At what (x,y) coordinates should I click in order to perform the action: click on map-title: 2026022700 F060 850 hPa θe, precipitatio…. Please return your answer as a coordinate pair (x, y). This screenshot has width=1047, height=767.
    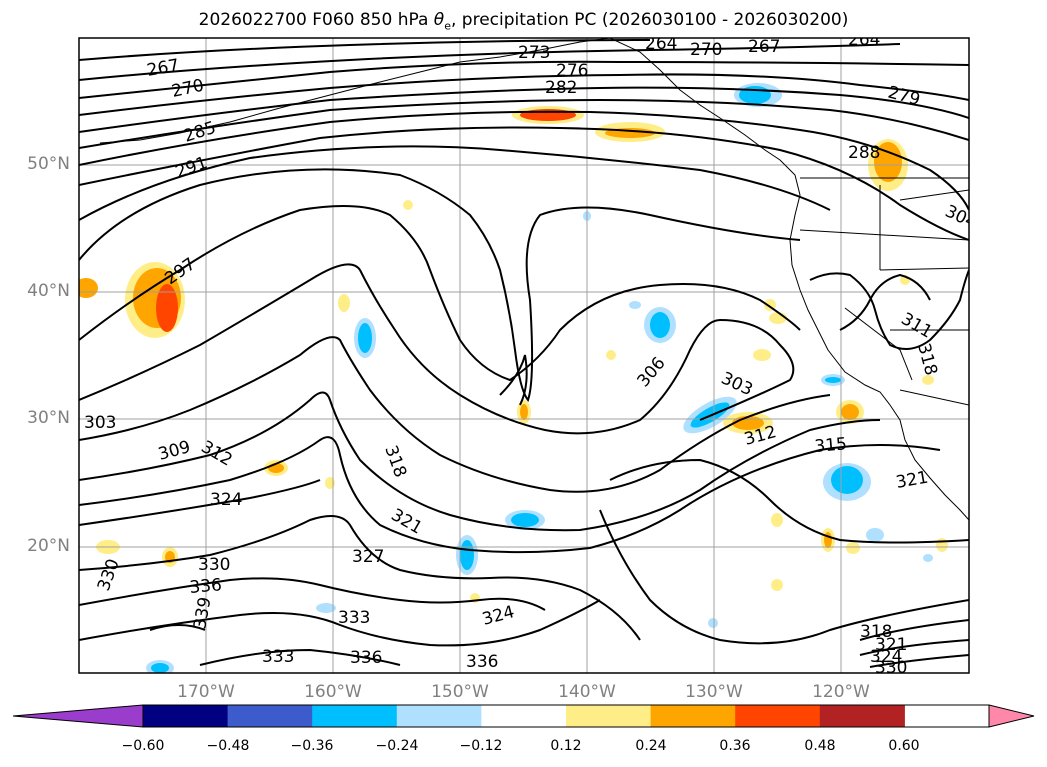
    Looking at the image, I should click on (523, 21).